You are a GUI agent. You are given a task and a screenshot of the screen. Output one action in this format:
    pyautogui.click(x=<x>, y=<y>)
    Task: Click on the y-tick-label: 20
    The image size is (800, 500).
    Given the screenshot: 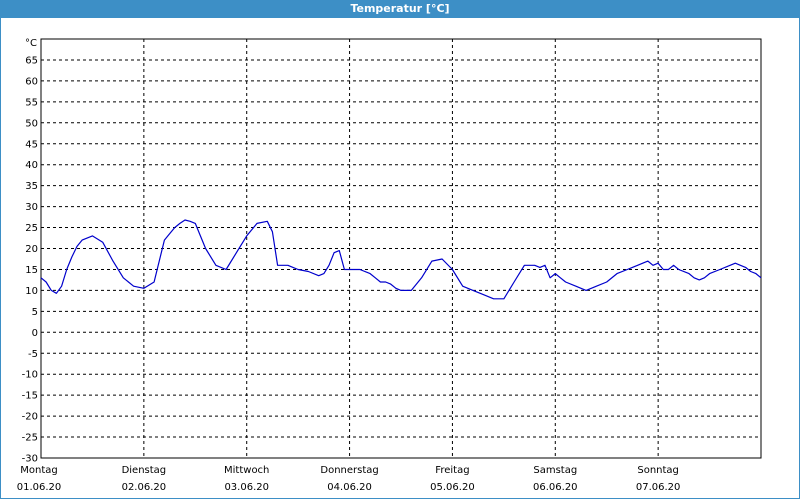 What is the action you would take?
    pyautogui.click(x=31, y=249)
    